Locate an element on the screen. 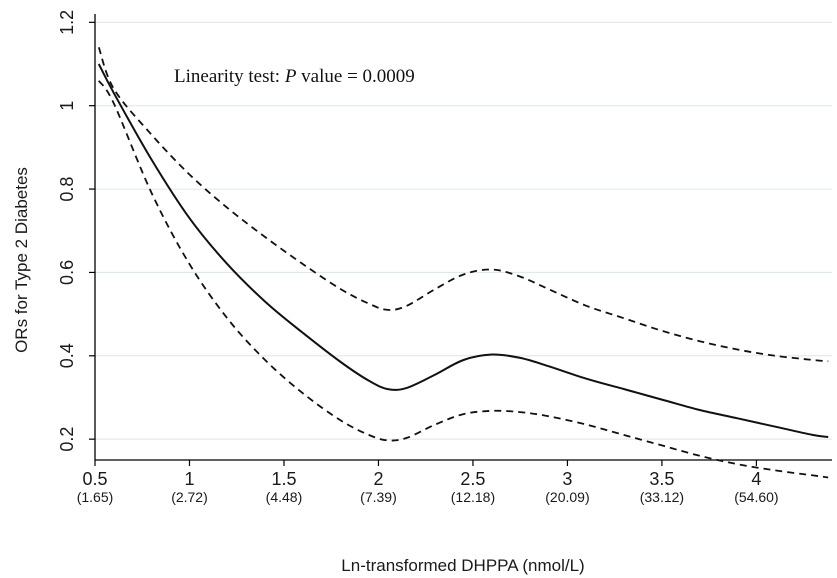 This screenshot has width=837, height=578. y-tick-label: 1.2 is located at coordinates (67, 22).